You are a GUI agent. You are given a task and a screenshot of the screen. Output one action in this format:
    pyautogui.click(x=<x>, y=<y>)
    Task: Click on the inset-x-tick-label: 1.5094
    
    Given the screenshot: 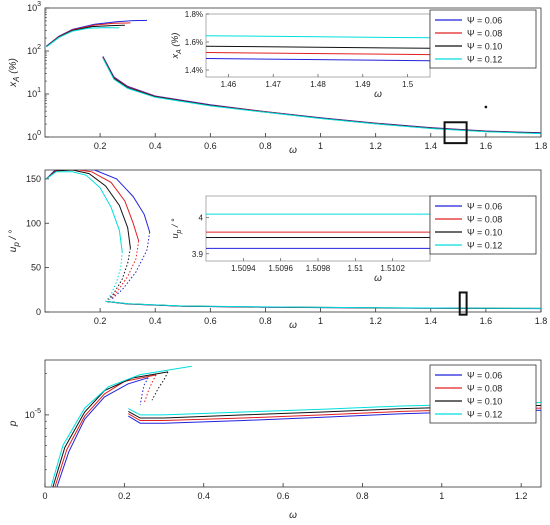 What is the action you would take?
    pyautogui.click(x=243, y=268)
    